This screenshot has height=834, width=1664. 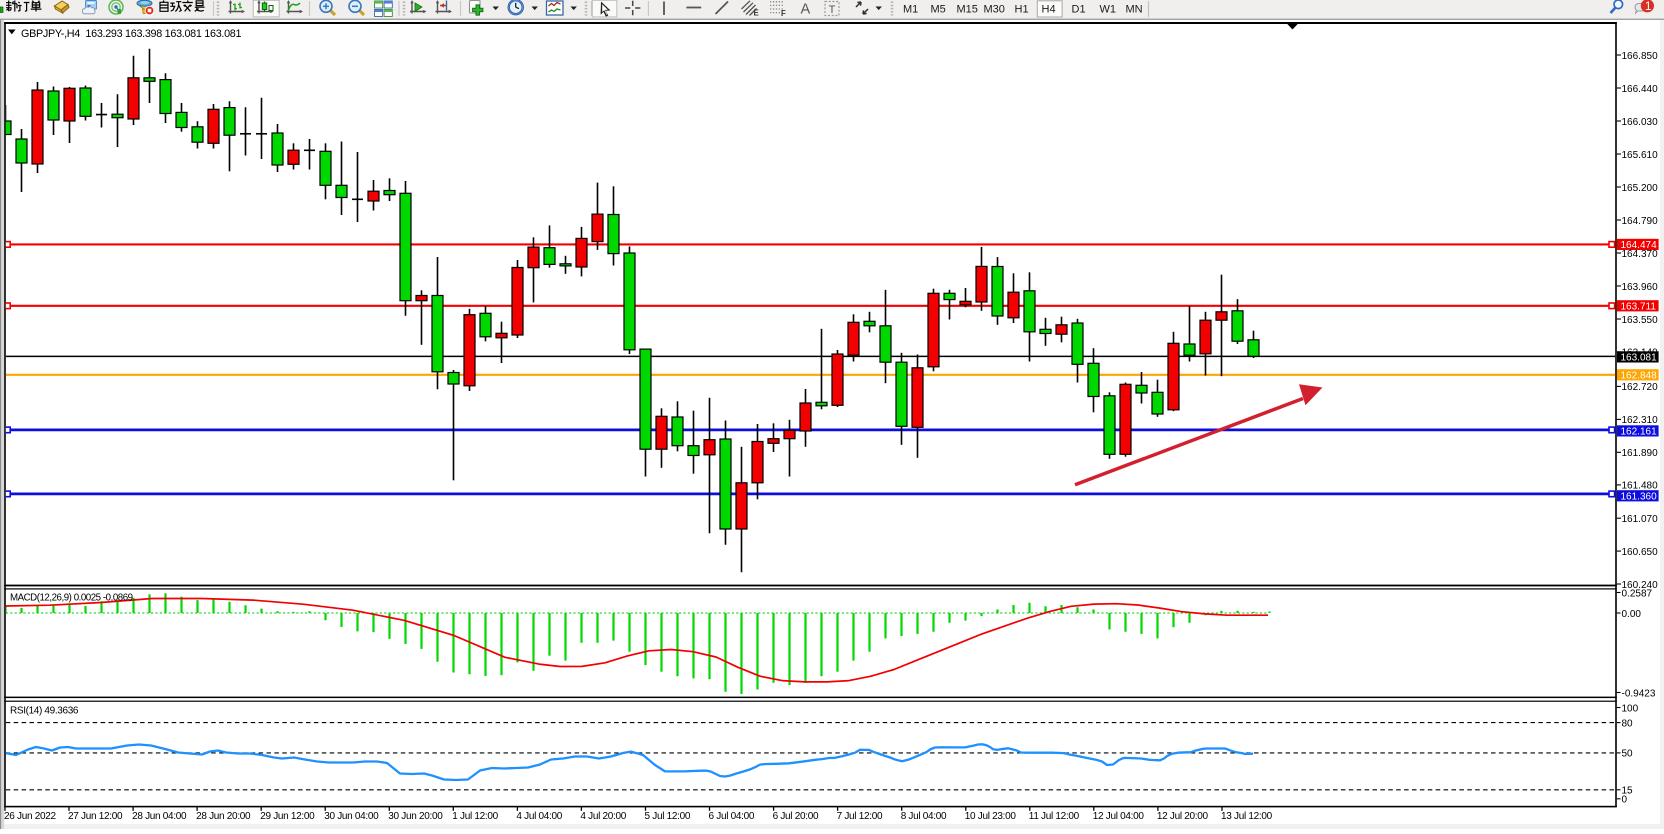 I want to click on svg-text: 163.550, so click(x=1640, y=320).